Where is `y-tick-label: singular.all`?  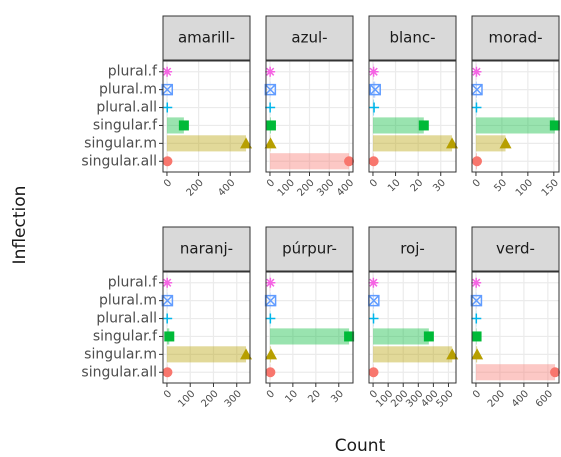
y-tick-label: singular.all is located at coordinates (119, 161).